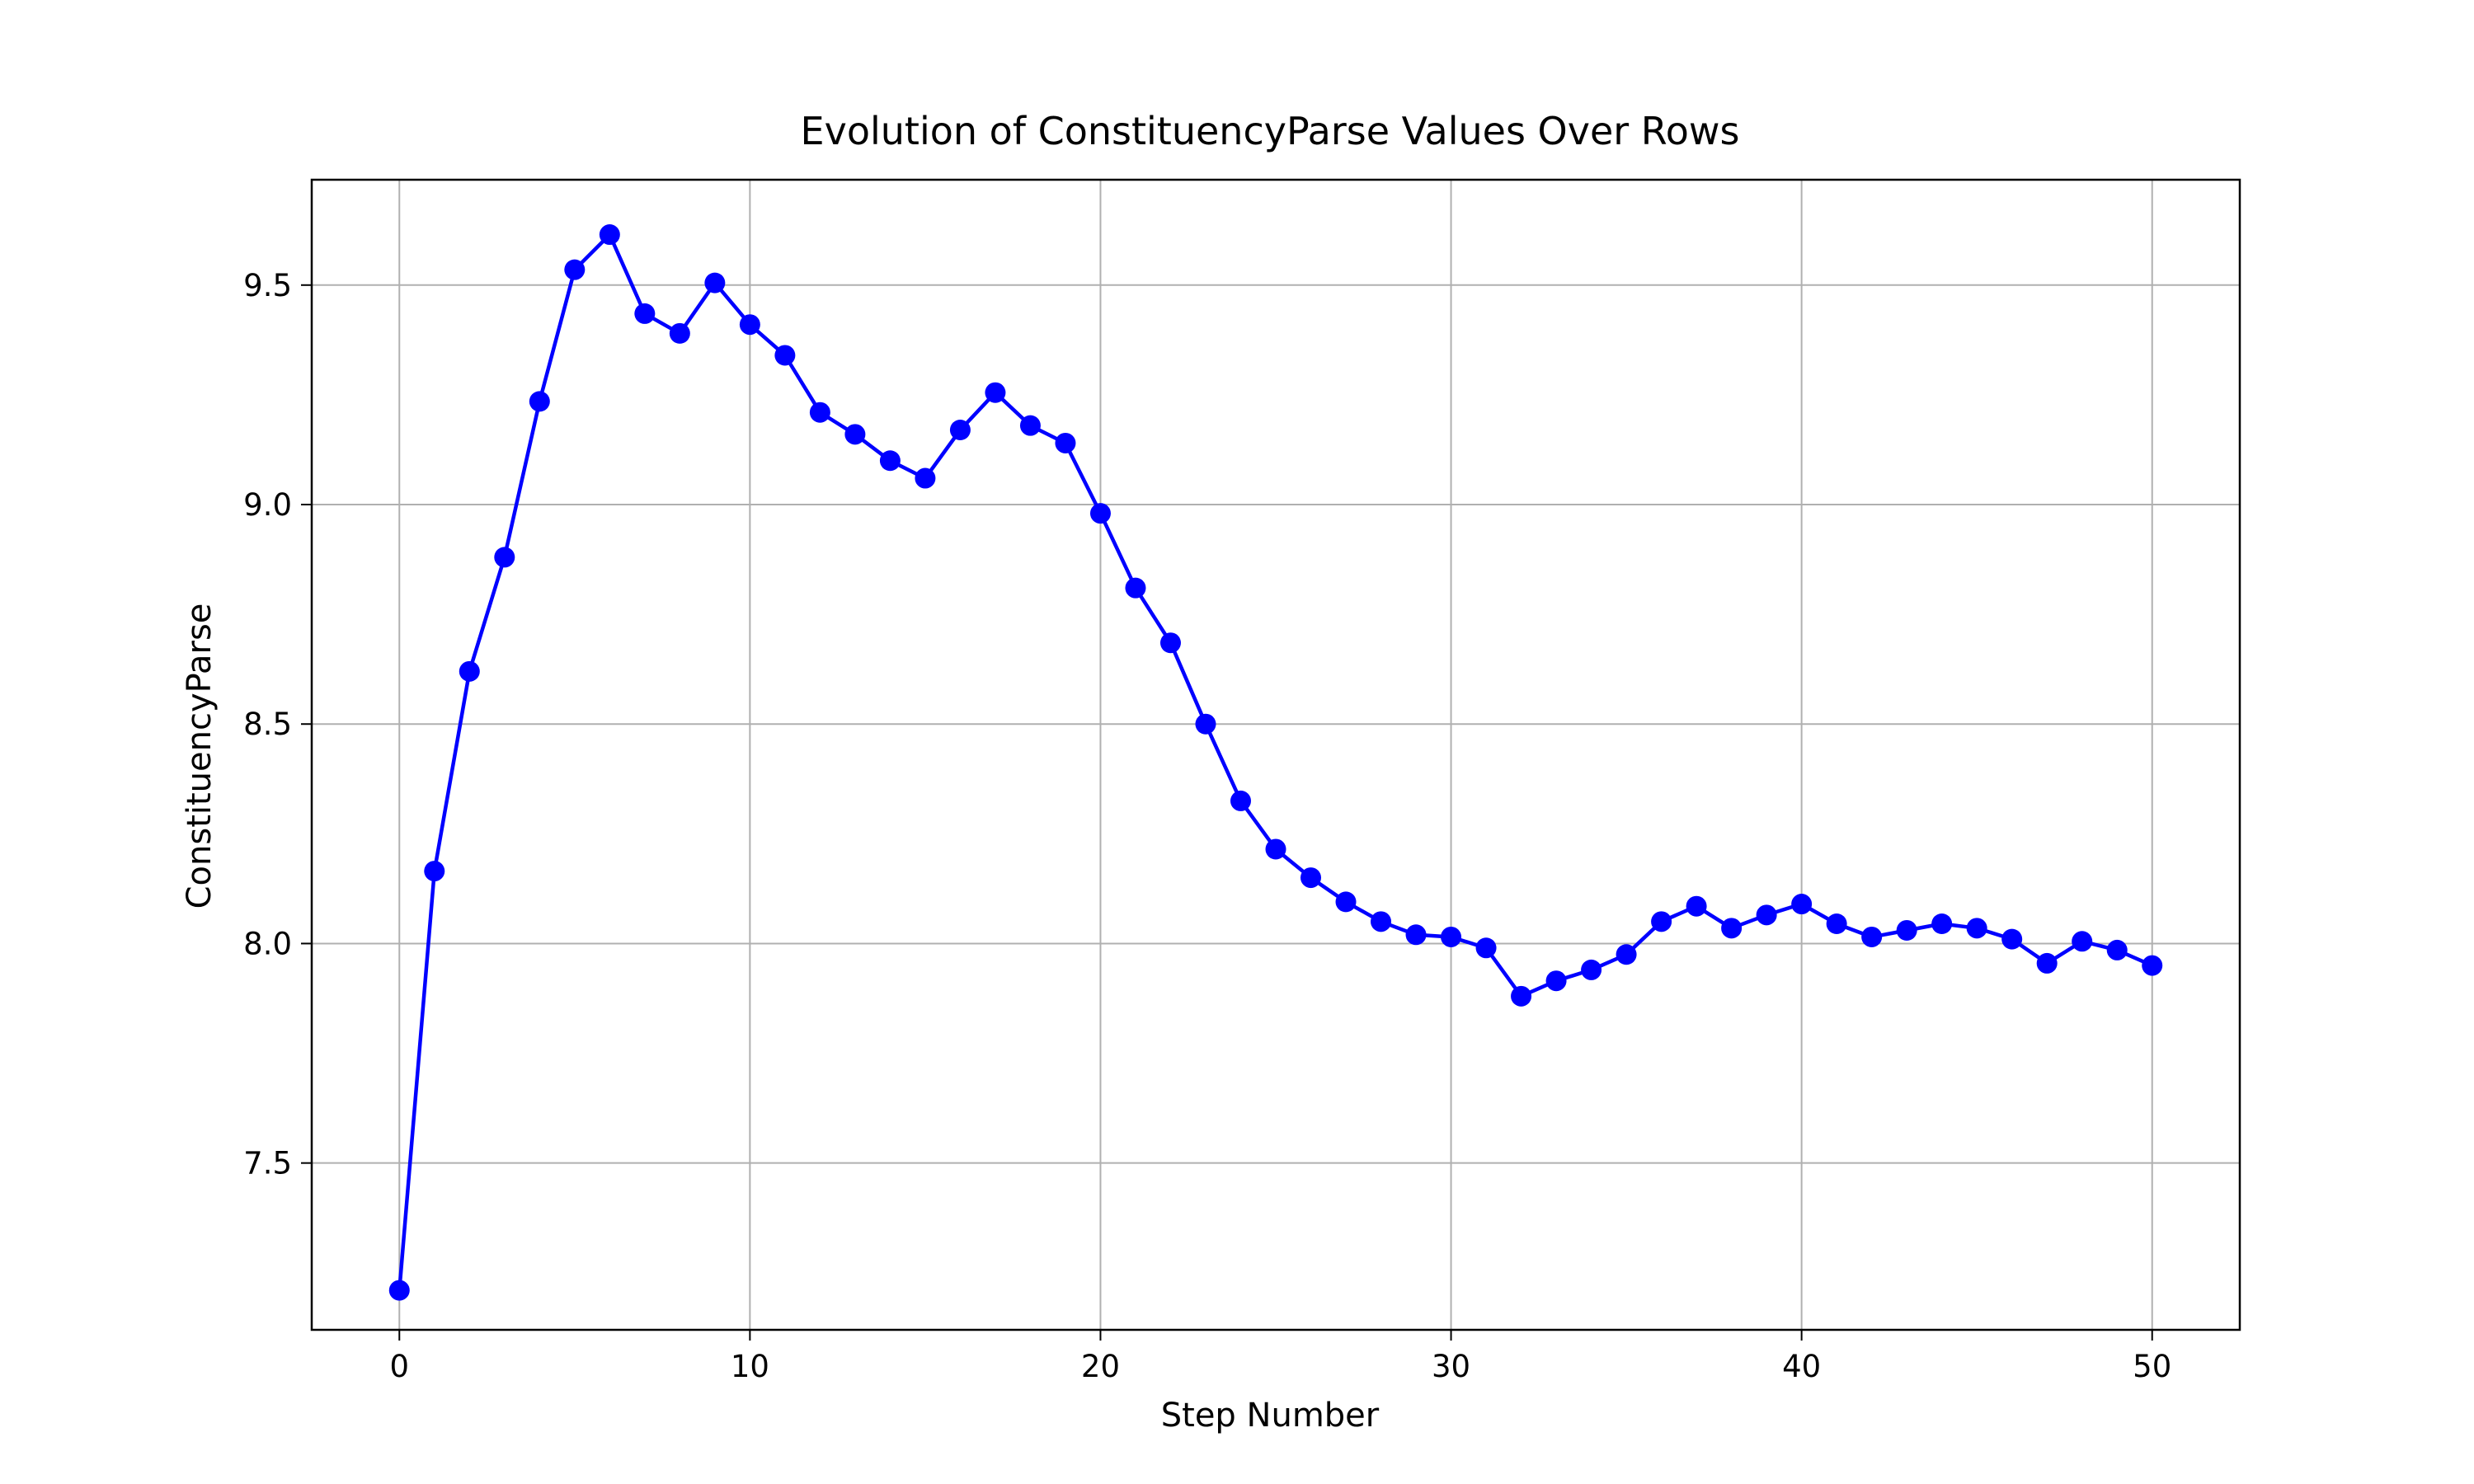 This screenshot has height=1484, width=2474. What do you see at coordinates (1100, 1366) in the screenshot?
I see `x-tick-label: 20` at bounding box center [1100, 1366].